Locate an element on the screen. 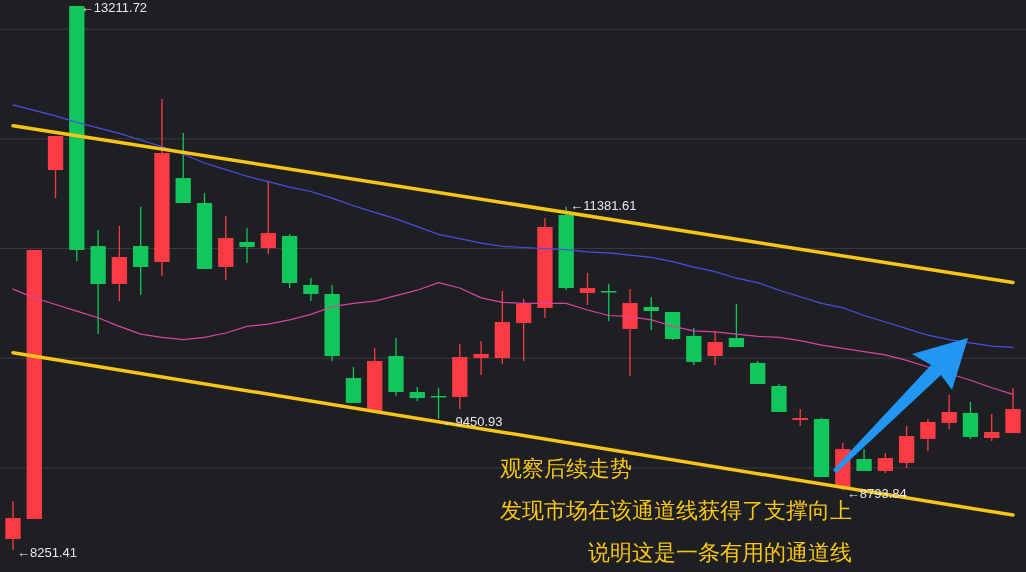 The height and width of the screenshot is (572, 1026). text: ←11381.61 is located at coordinates (603, 206).